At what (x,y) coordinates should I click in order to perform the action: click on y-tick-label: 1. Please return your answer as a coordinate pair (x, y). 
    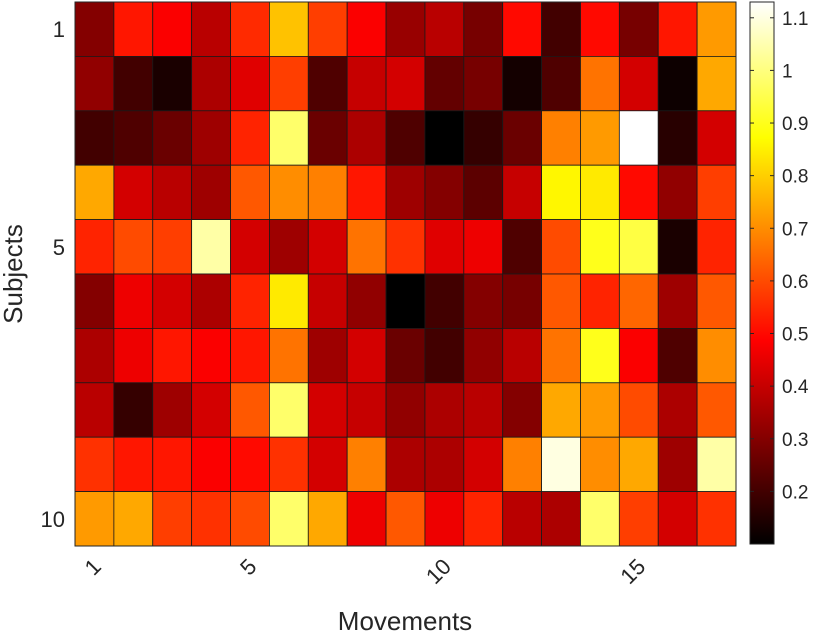
    Looking at the image, I should click on (59, 29).